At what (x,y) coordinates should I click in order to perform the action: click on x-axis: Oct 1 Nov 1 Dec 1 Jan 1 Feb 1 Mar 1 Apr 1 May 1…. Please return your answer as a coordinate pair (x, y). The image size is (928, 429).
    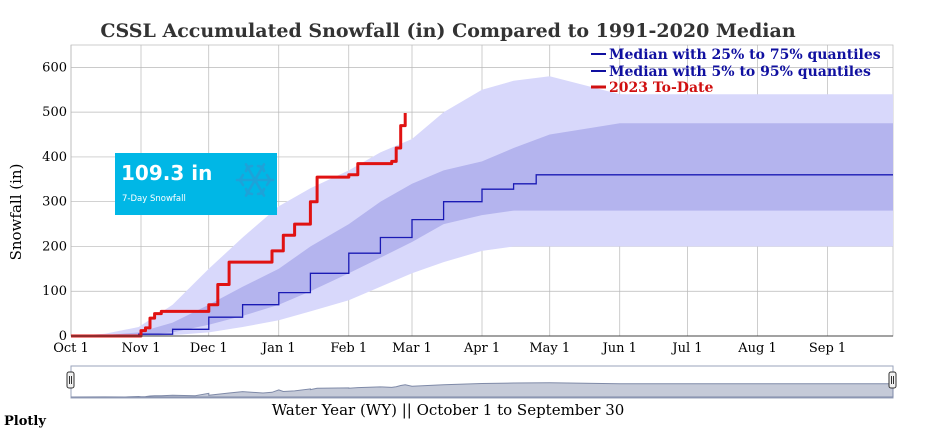
    Looking at the image, I should click on (449, 348).